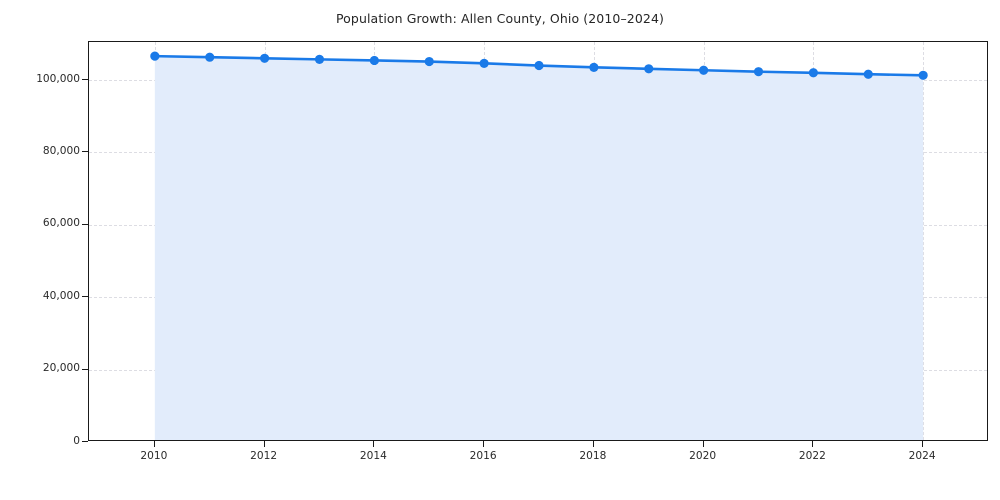 This screenshot has height=500, width=1000. I want to click on x-tick-label: 2012, so click(264, 456).